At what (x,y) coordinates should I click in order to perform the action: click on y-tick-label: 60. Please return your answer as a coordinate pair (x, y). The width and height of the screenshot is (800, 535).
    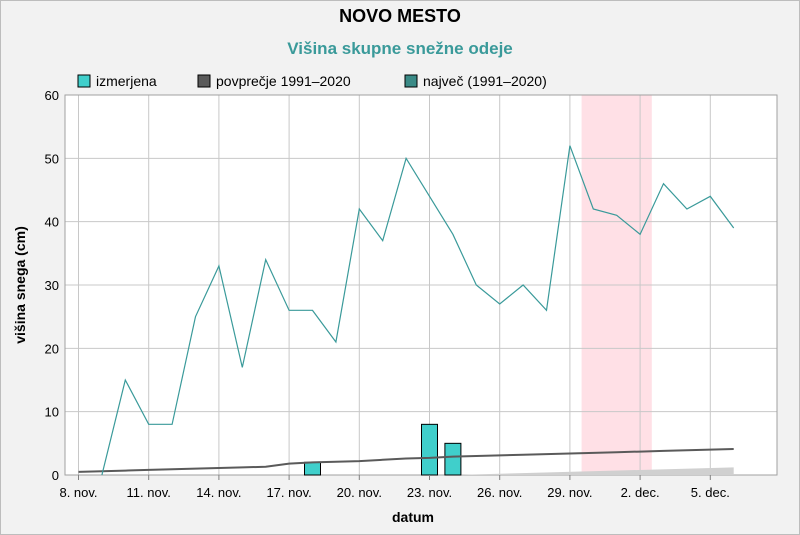
    Looking at the image, I should click on (52, 95).